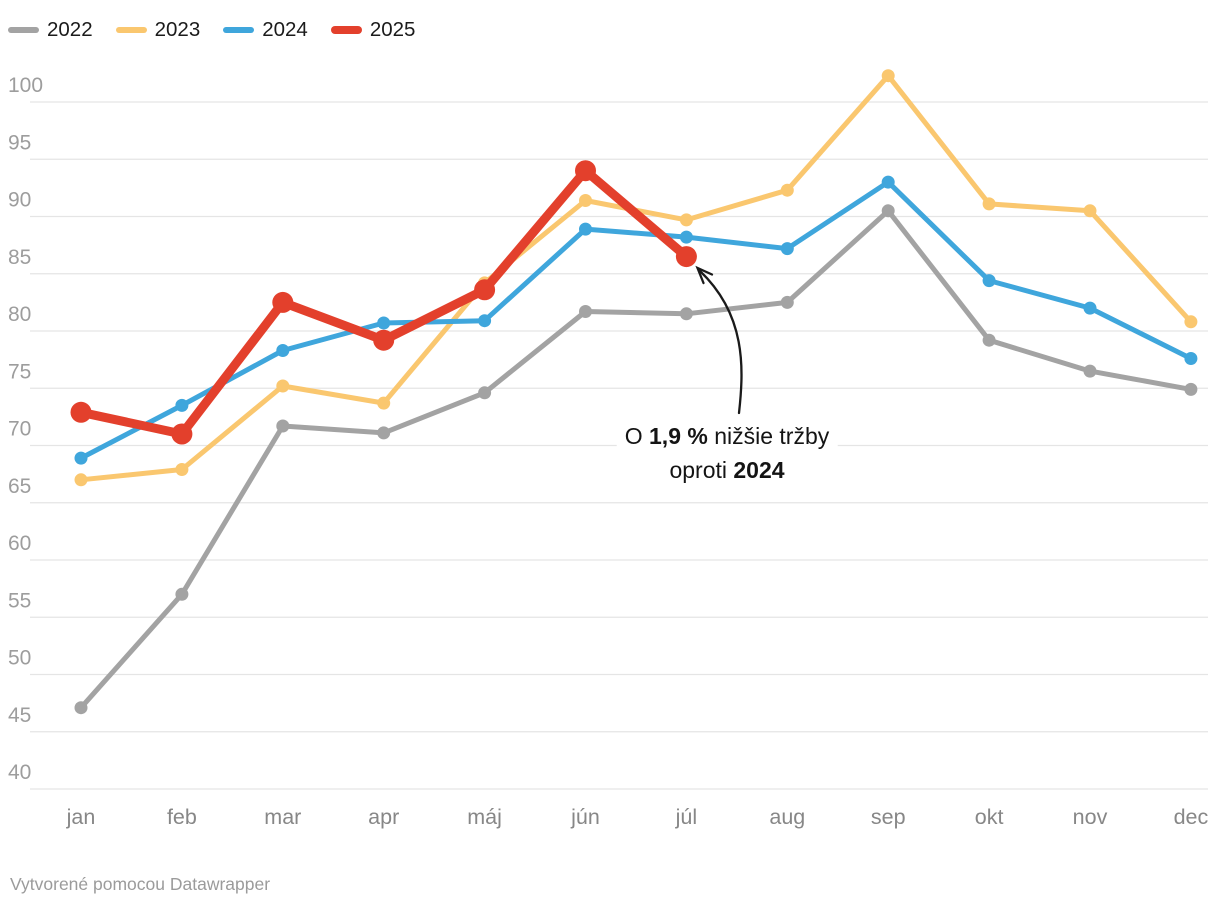  I want to click on legend-item-2025: 2025, so click(373, 30).